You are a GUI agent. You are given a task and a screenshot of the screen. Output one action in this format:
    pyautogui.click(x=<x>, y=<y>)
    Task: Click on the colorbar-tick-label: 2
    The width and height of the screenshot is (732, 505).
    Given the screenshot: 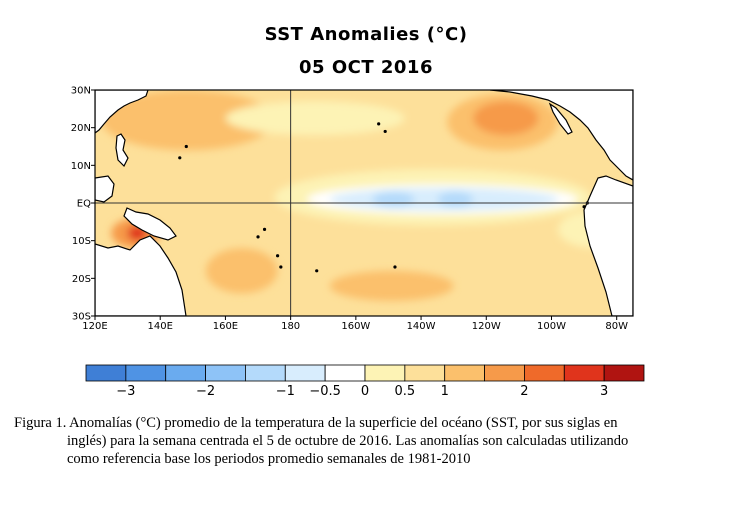 What is the action you would take?
    pyautogui.click(x=524, y=391)
    